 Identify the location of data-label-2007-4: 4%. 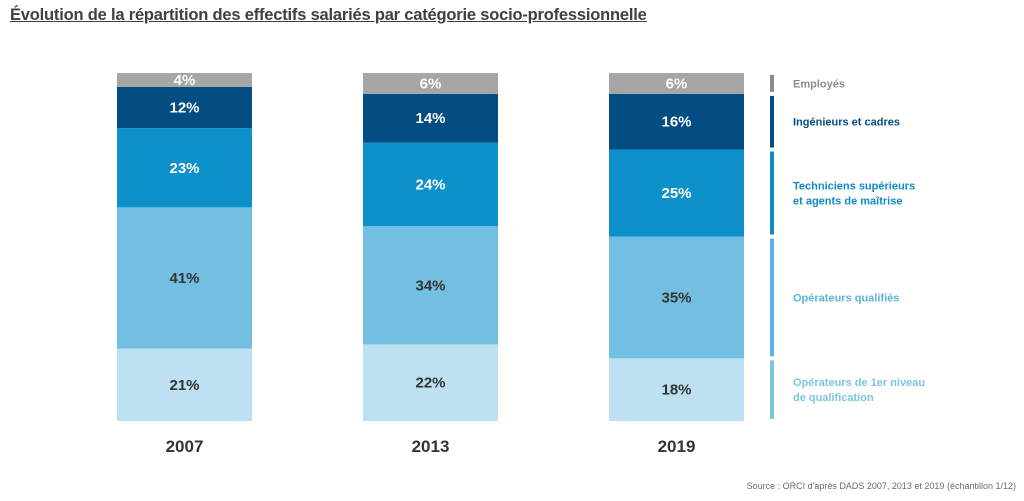
(185, 80).